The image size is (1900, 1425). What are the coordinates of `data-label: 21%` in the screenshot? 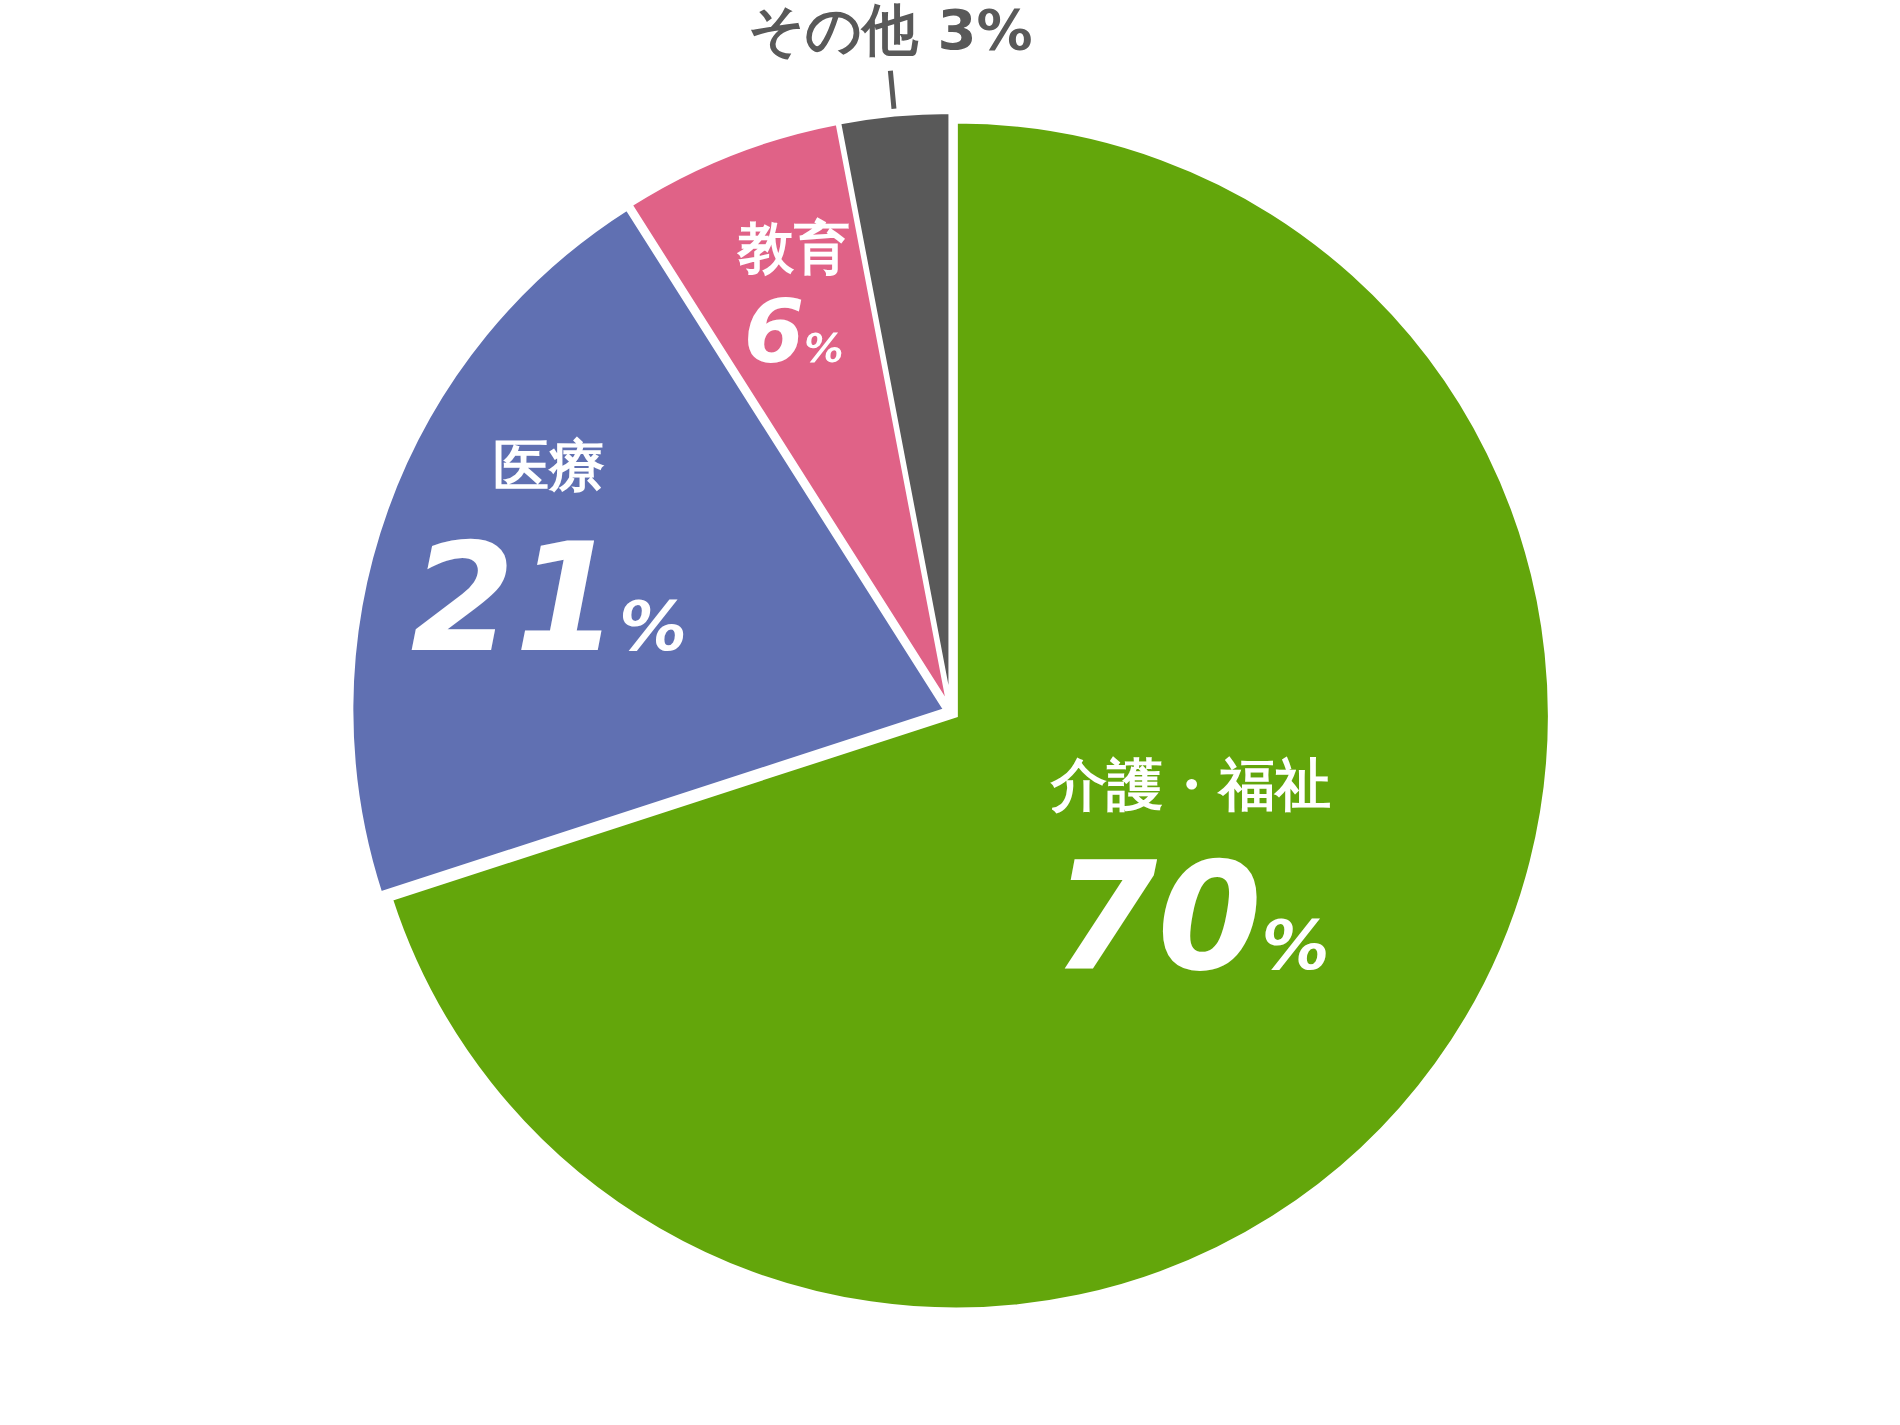 It's located at (548, 597).